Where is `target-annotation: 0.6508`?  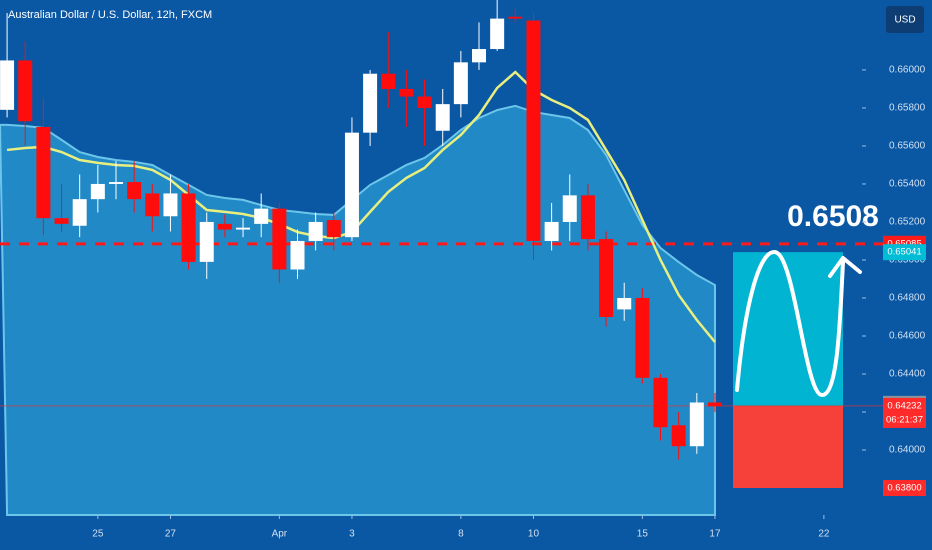 target-annotation: 0.6508 is located at coordinates (833, 216).